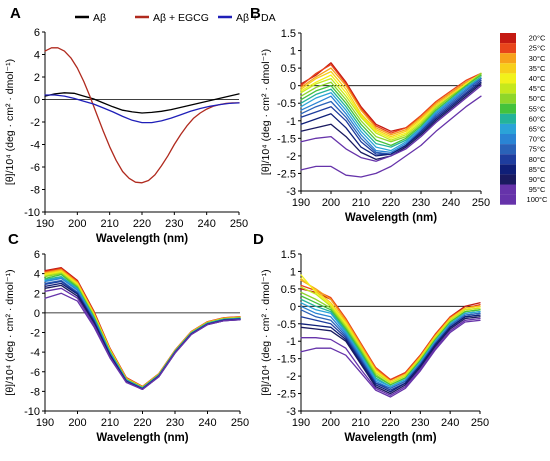 Image resolution: width=550 pixels, height=461 pixels. Describe the element at coordinates (291, 342) in the screenshot. I see `y-tick-label: -1` at that location.